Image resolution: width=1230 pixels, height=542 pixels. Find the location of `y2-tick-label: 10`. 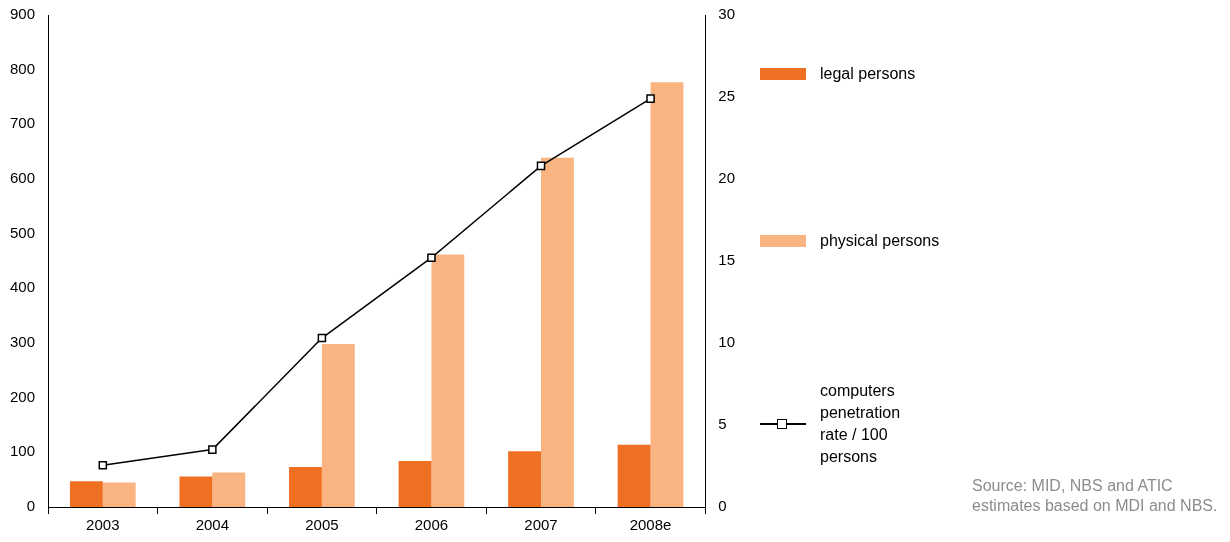

y2-tick-label: 10 is located at coordinates (726, 342).